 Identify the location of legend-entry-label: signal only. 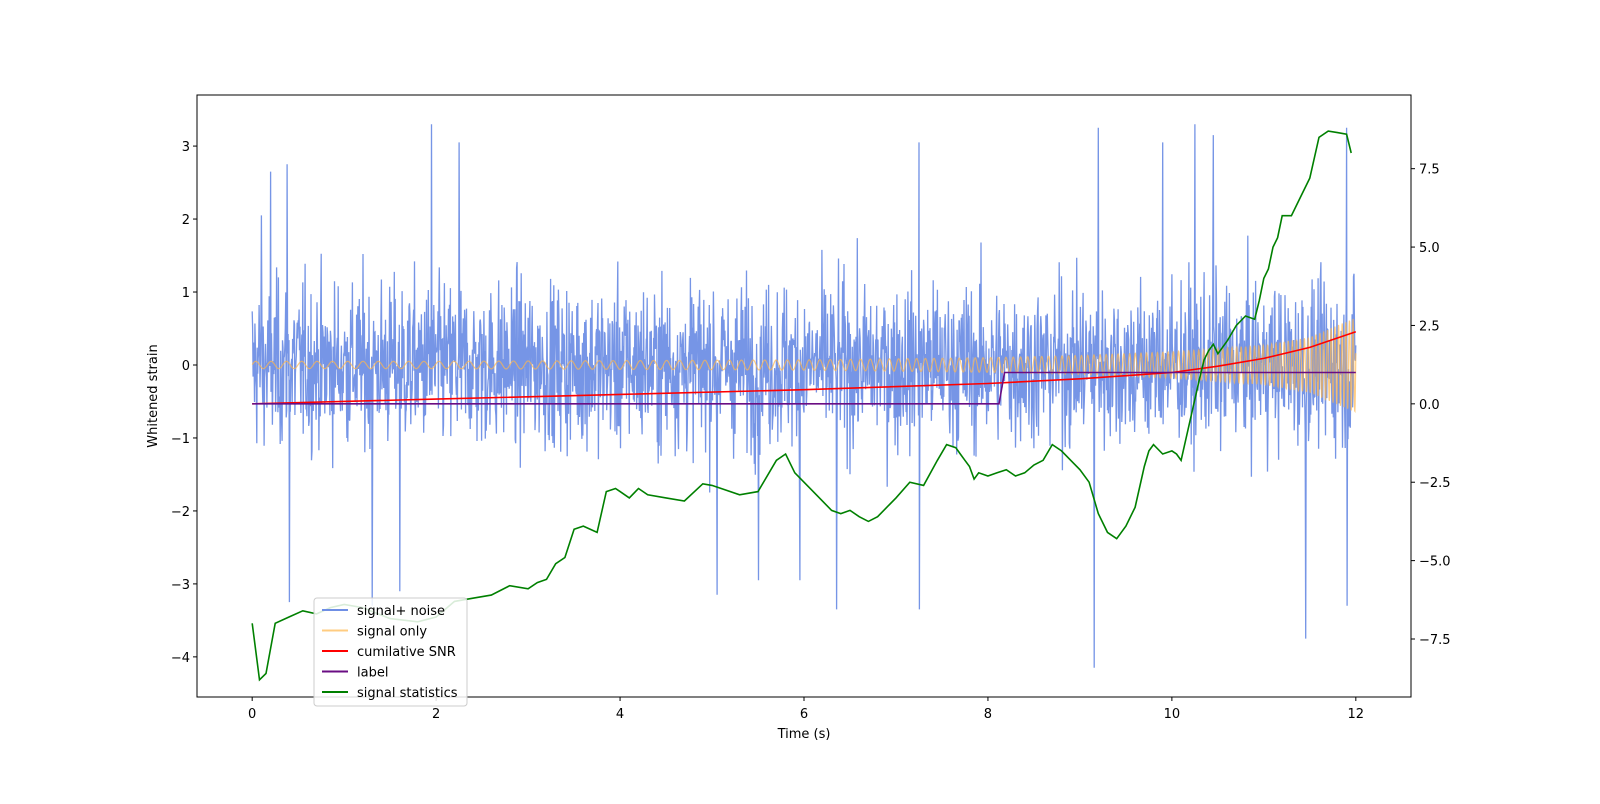
(392, 632).